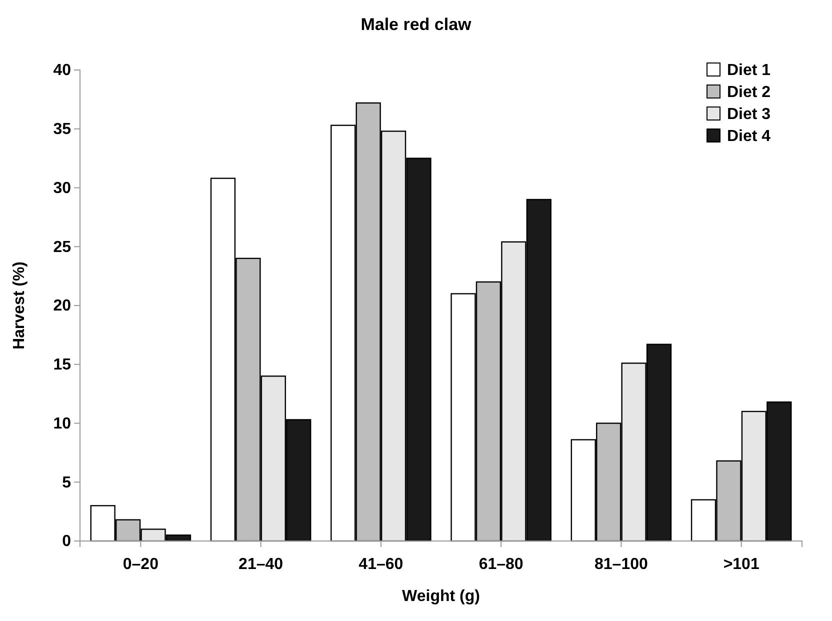 The height and width of the screenshot is (621, 832). What do you see at coordinates (261, 565) in the screenshot?
I see `x-tick-label: 21–40` at bounding box center [261, 565].